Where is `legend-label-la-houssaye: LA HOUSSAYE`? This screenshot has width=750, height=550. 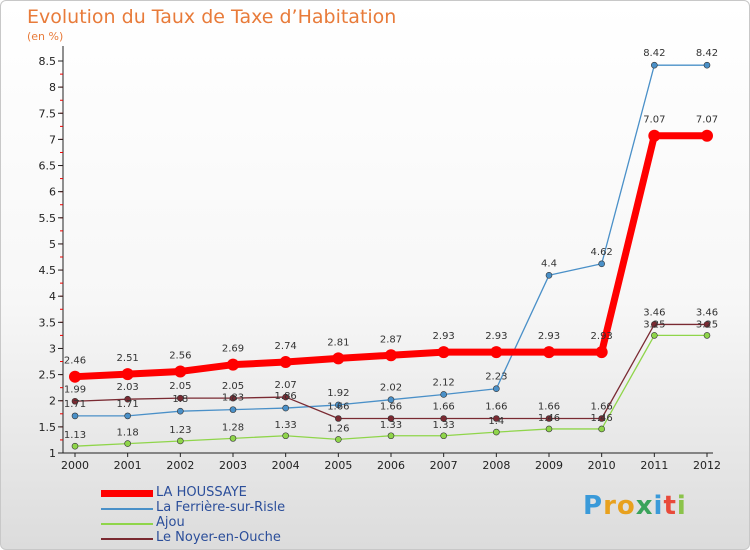
legend-label-la-houssaye: LA HOUSSAYE is located at coordinates (201, 492).